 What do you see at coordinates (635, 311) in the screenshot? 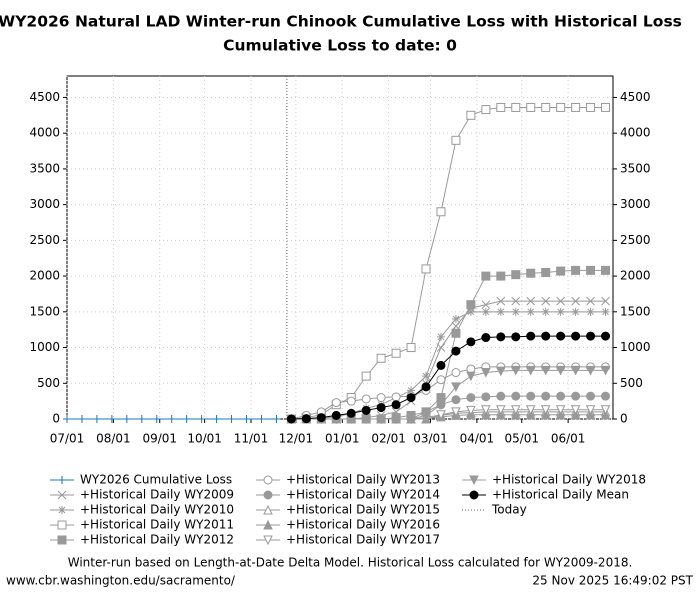
I see `y2-tick-label: 1500` at bounding box center [635, 311].